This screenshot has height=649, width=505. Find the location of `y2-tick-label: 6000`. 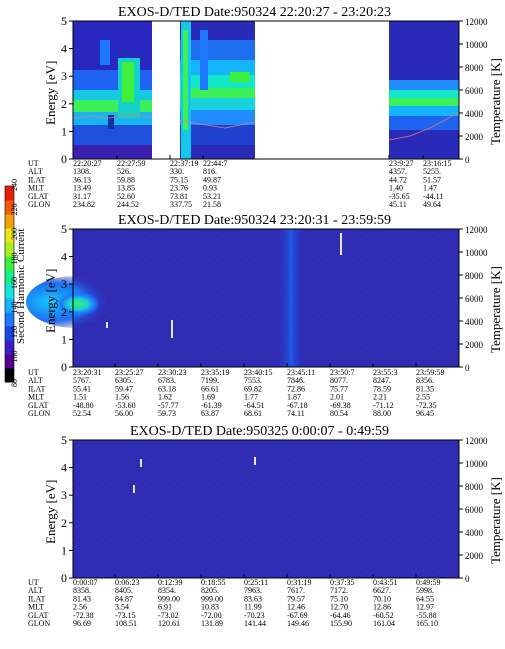

y2-tick-label: 6000 is located at coordinates (474, 299).